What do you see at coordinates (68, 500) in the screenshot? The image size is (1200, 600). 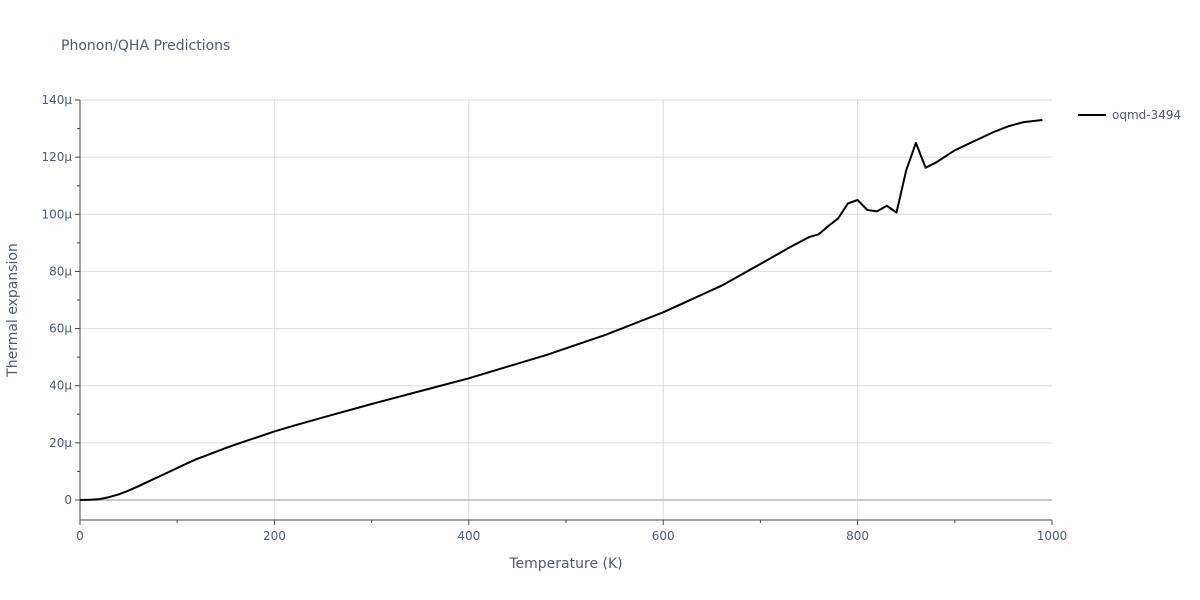 I see `y-tick-label-0: 0` at bounding box center [68, 500].